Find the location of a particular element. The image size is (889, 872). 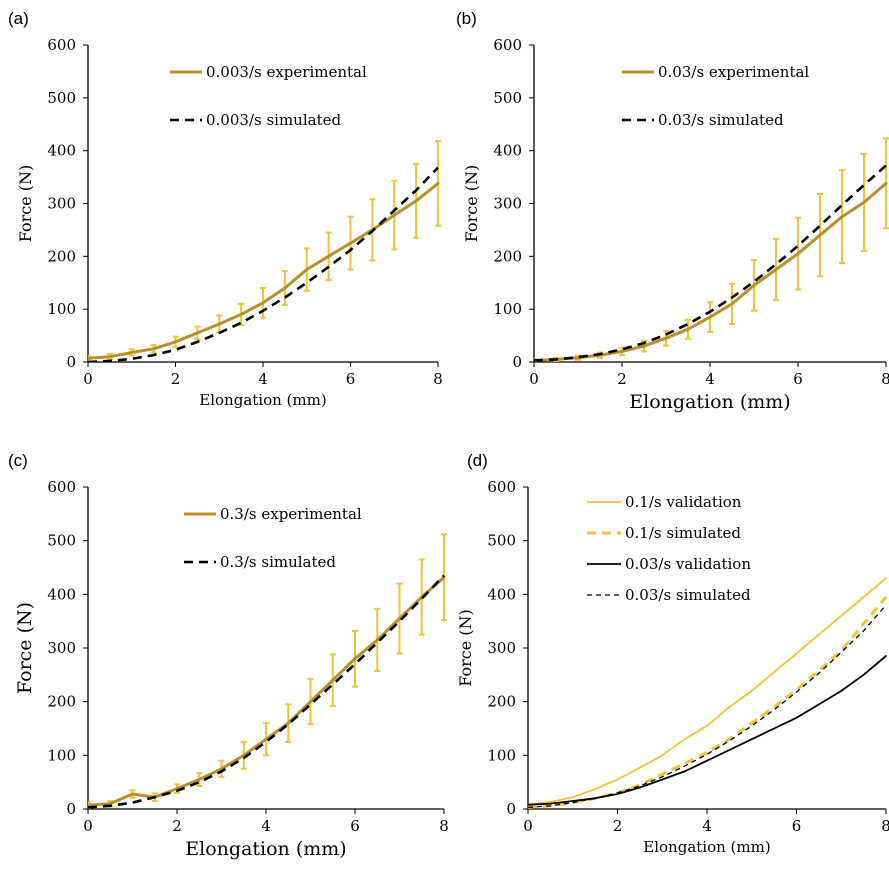

legend-label: 0.003/s experimental is located at coordinates (286, 72).